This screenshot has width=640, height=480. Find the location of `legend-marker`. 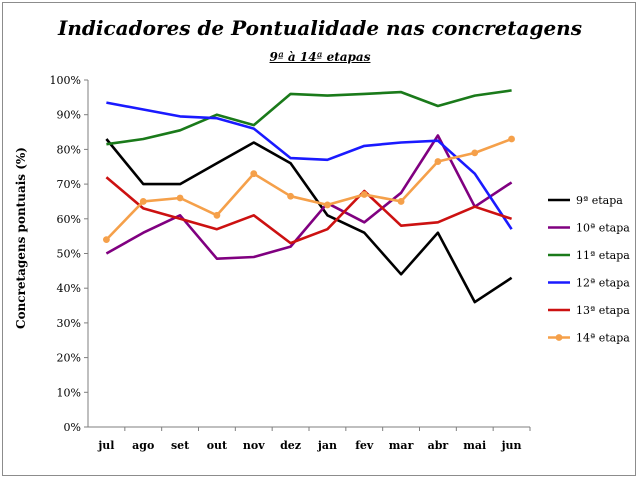

legend-marker is located at coordinates (559, 337).